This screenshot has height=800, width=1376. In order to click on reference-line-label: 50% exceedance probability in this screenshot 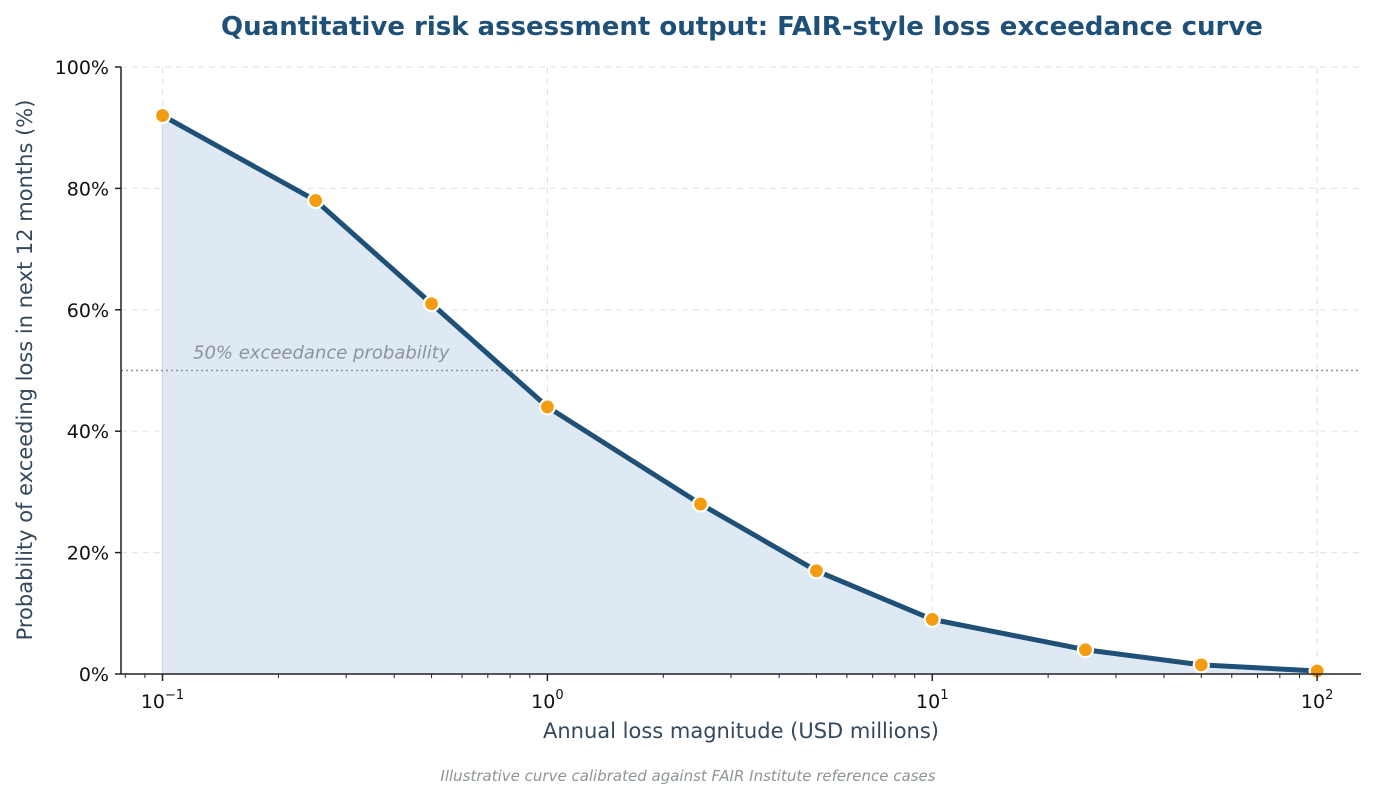, I will do `click(321, 353)`.